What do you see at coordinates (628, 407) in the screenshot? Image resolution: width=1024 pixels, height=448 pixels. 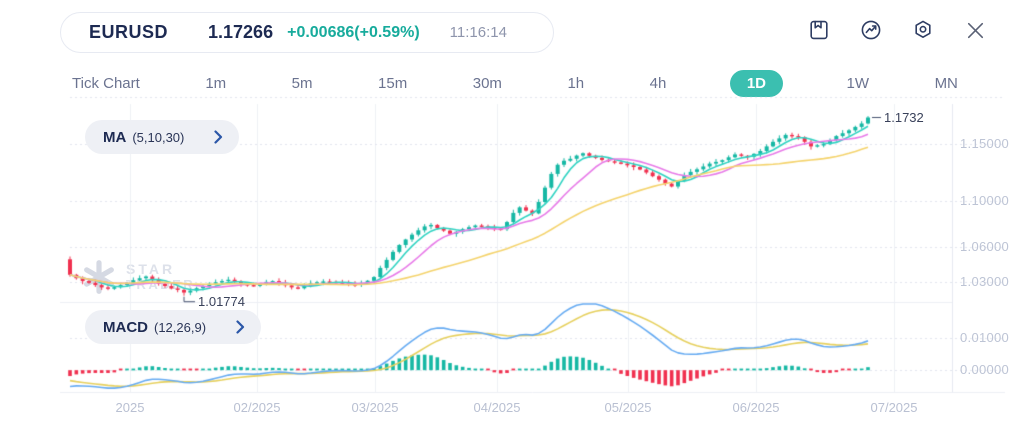 I see `x-tick-label-4: 05/2025` at bounding box center [628, 407].